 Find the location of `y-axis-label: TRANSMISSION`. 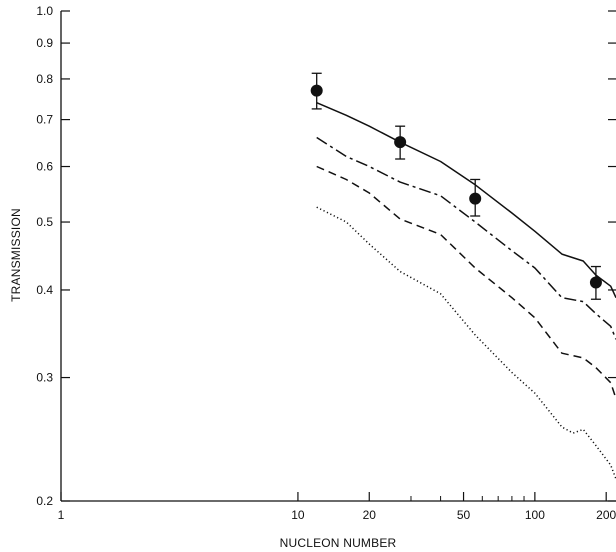

y-axis-label: TRANSMISSION is located at coordinates (16, 255).